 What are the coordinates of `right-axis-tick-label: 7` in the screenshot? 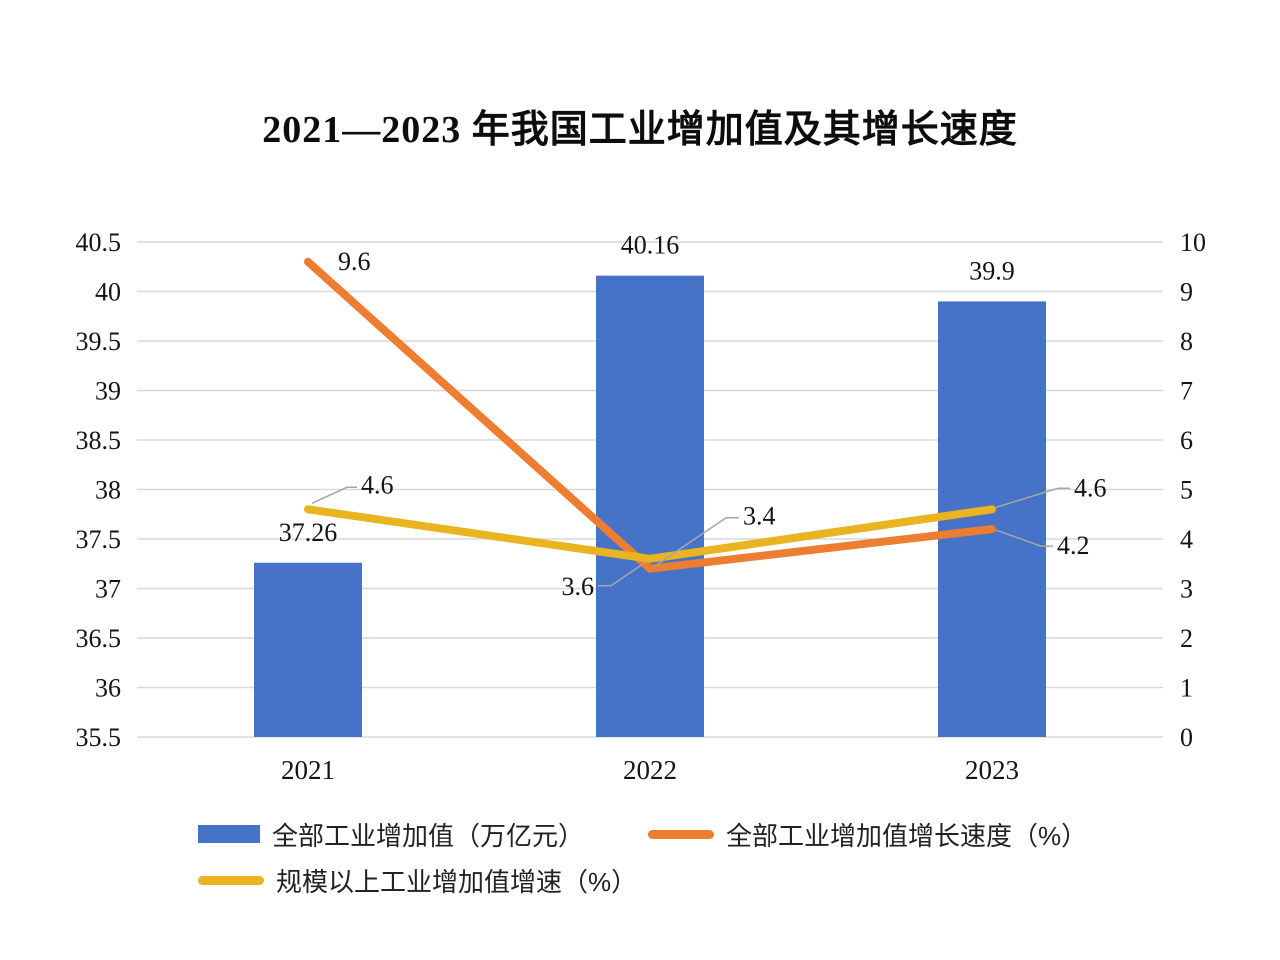 It's located at (1186, 391).